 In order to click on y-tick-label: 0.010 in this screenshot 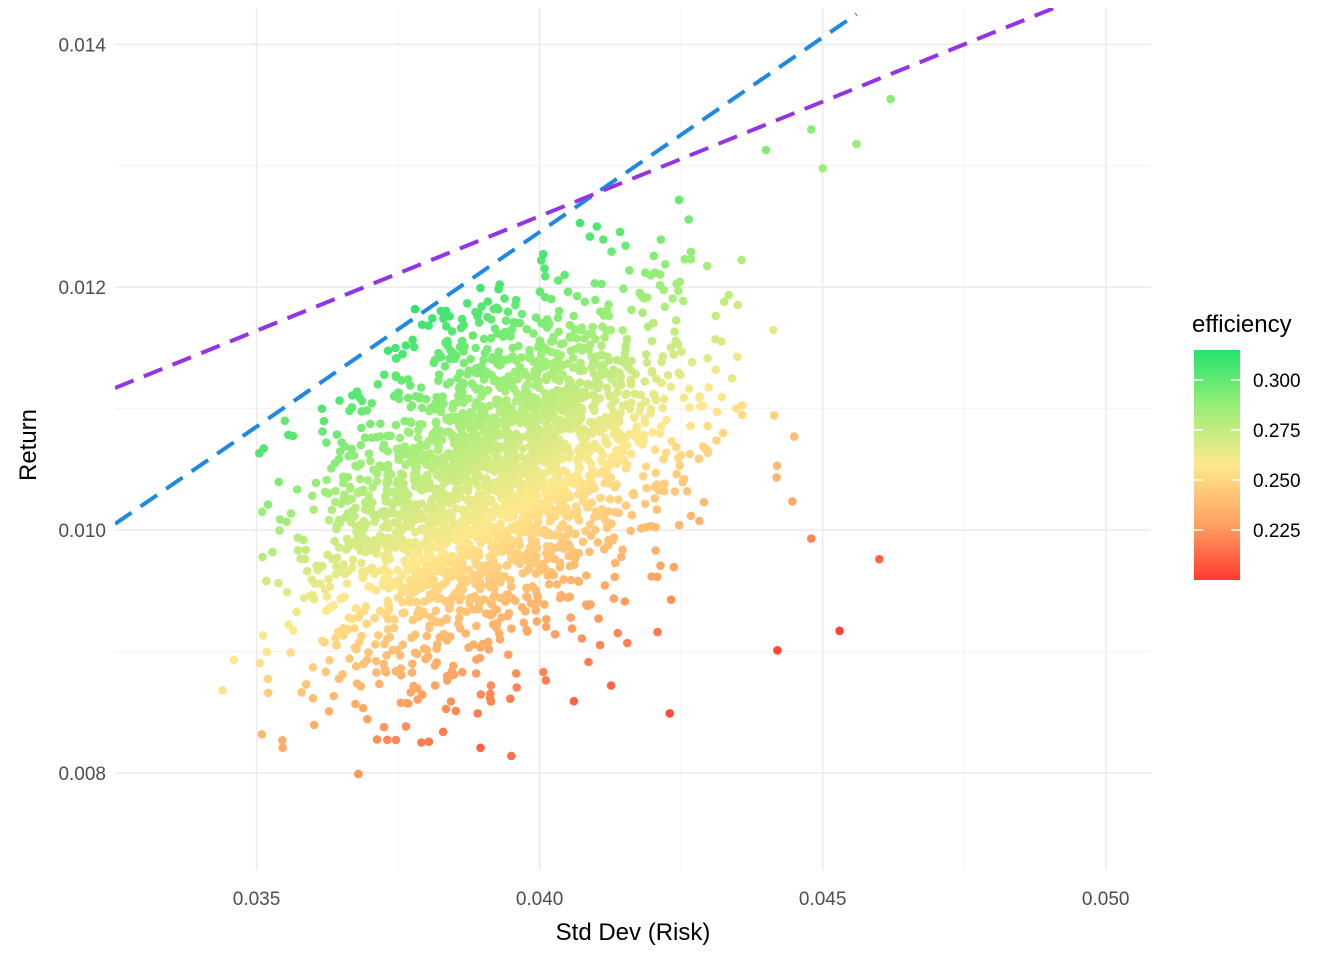, I will do `click(82, 531)`.